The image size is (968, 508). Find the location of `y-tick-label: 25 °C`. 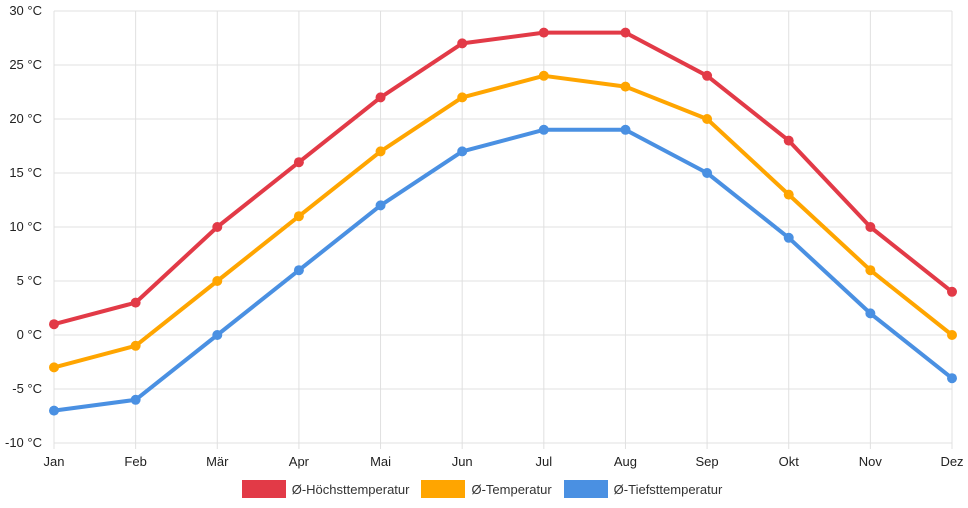

y-tick-label: 25 °C is located at coordinates (25, 64).